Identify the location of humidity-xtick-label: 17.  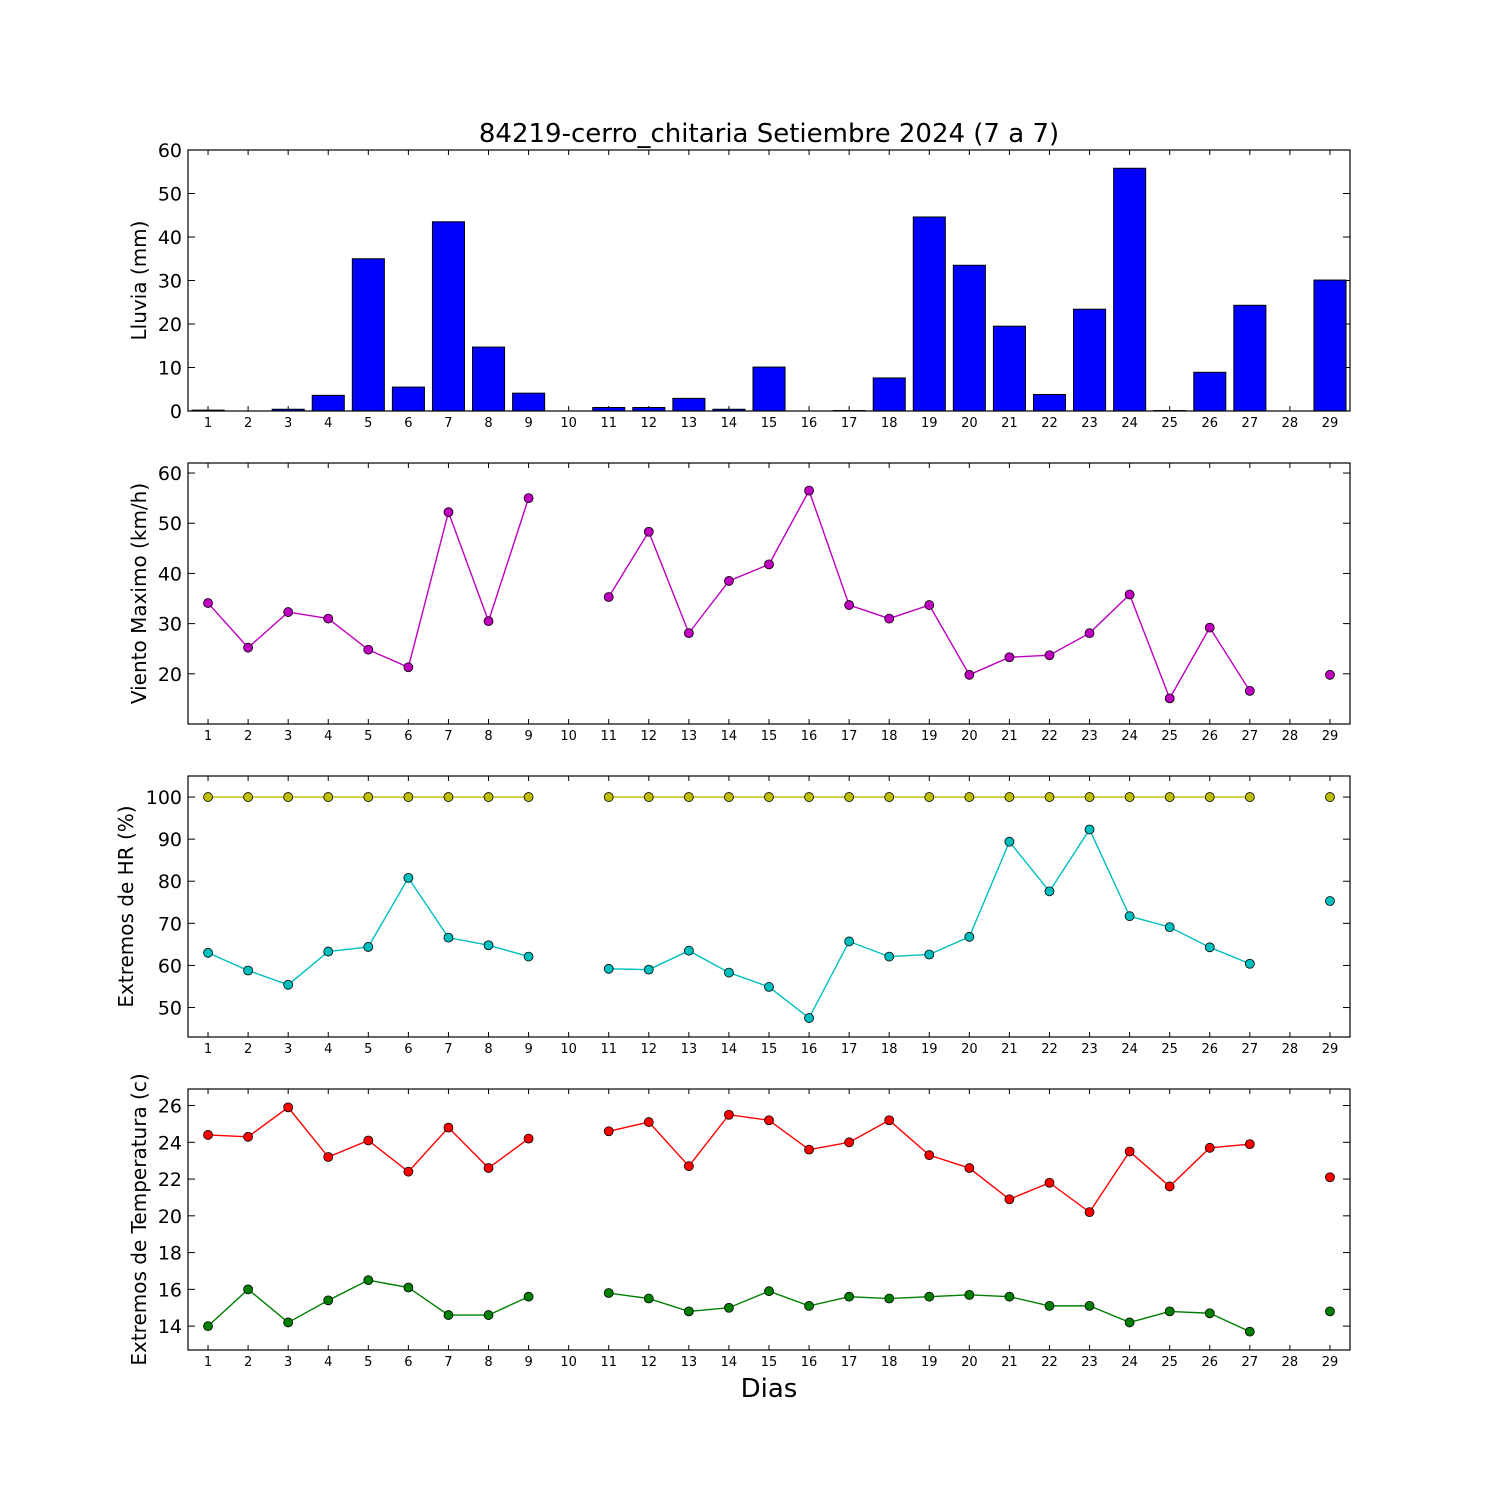
(849, 1049).